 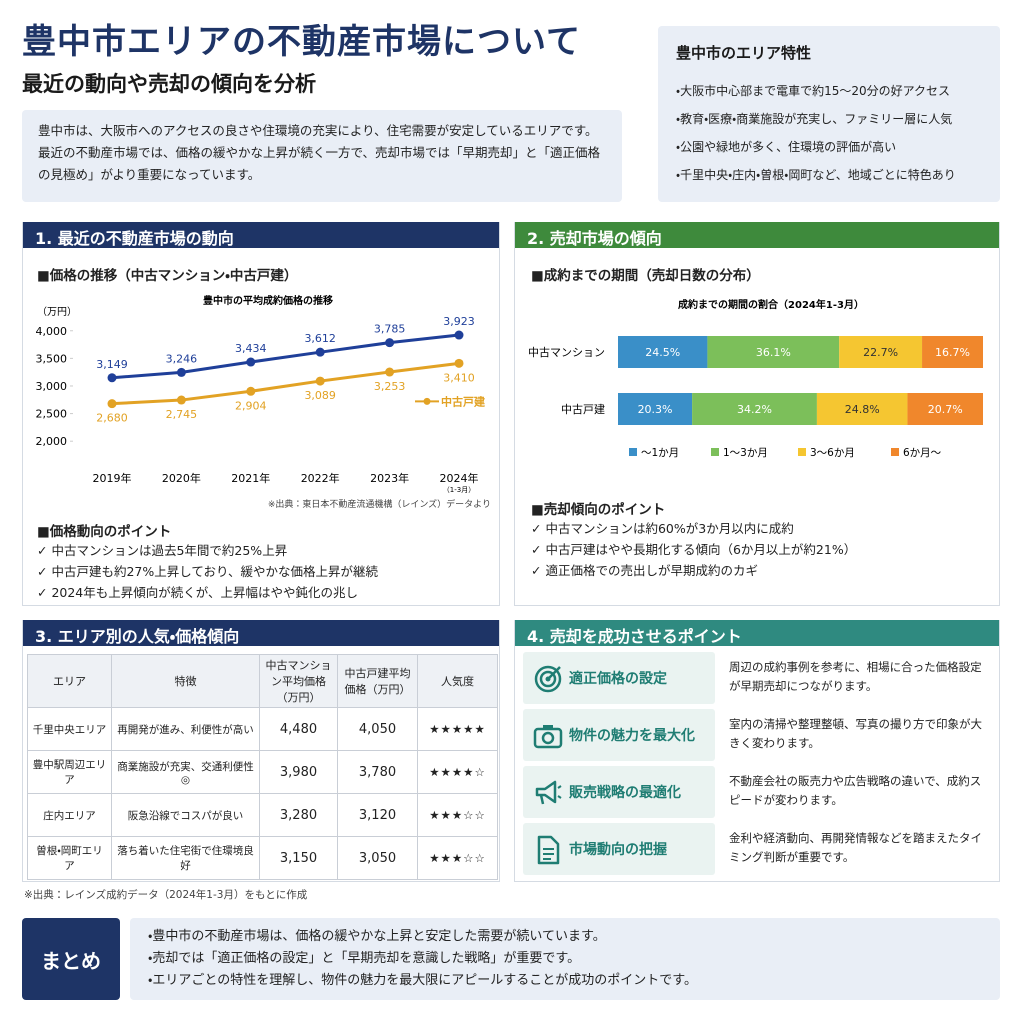 I want to click on tip-title: 販売戦略の最適化, so click(x=625, y=793).